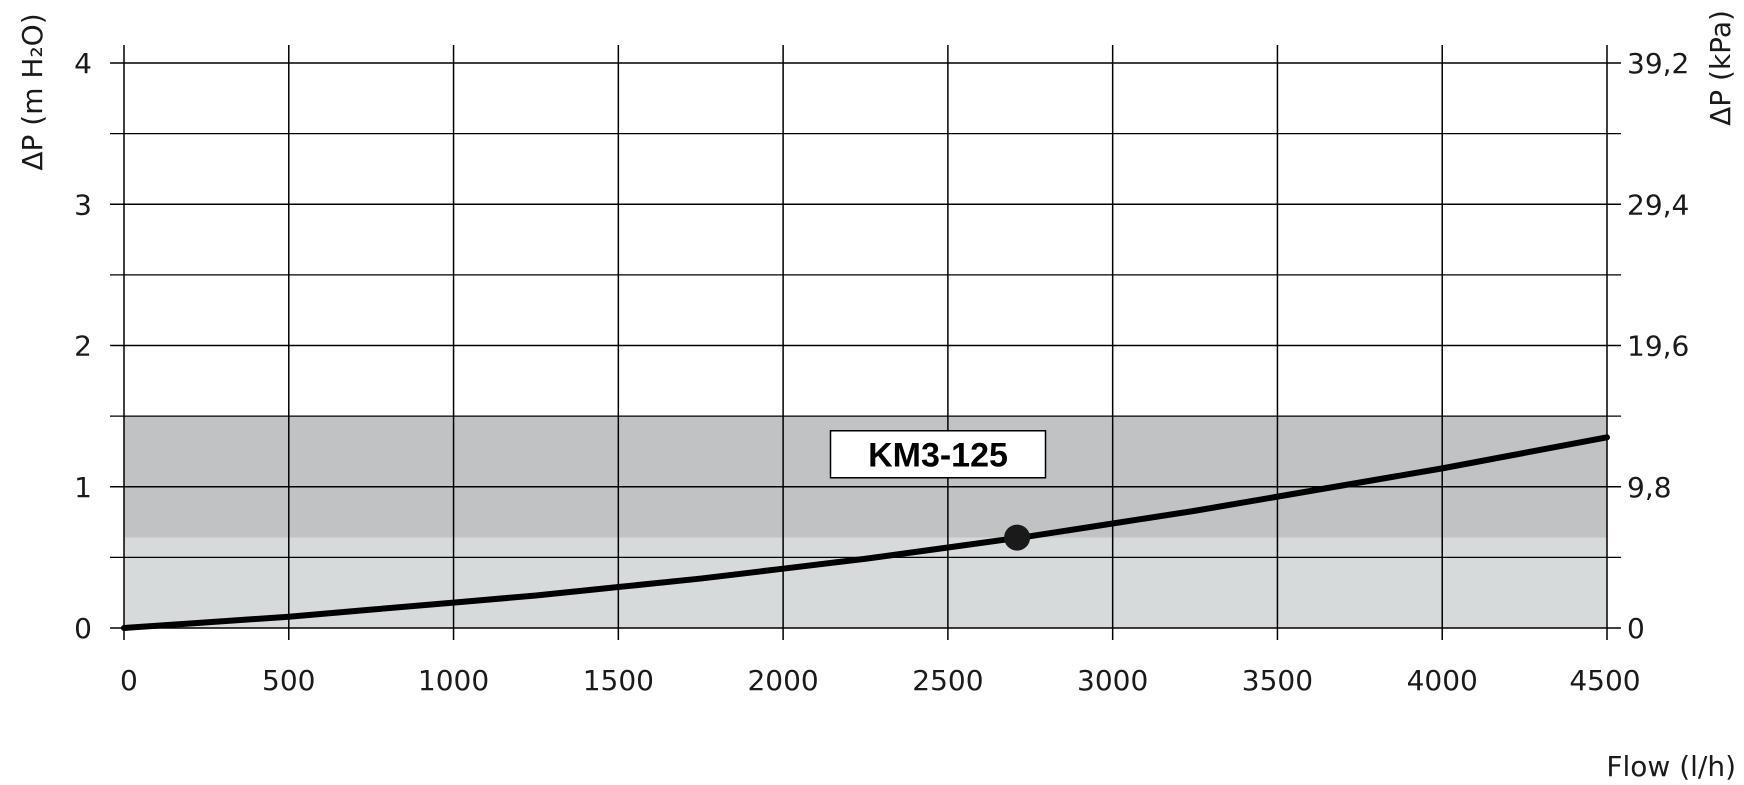  I want to click on y-tick-label-right: 39,2, so click(1658, 63).